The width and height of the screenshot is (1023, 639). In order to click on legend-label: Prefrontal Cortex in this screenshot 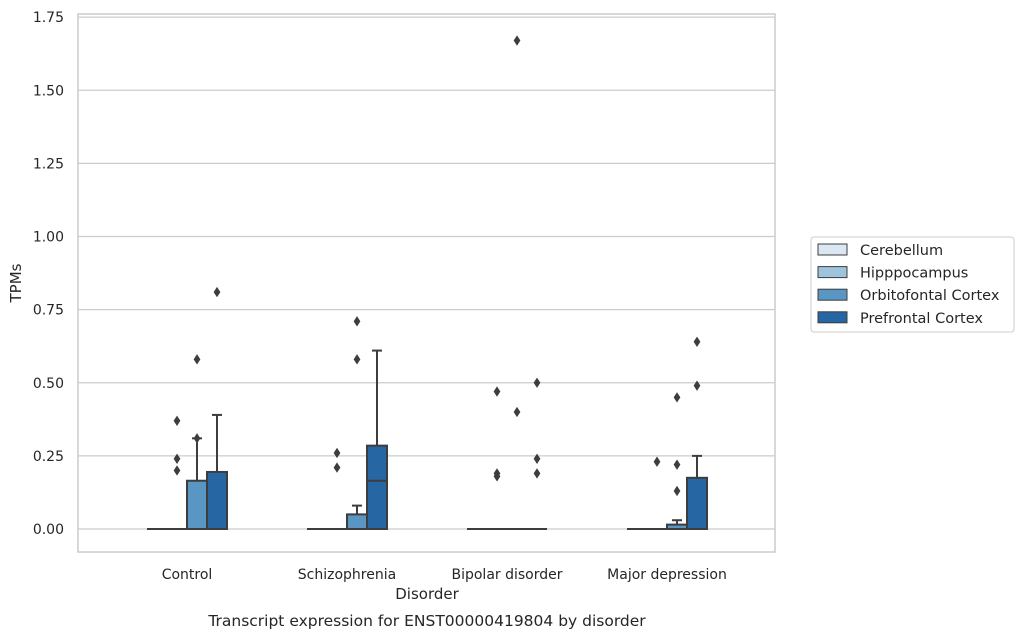, I will do `click(921, 319)`.